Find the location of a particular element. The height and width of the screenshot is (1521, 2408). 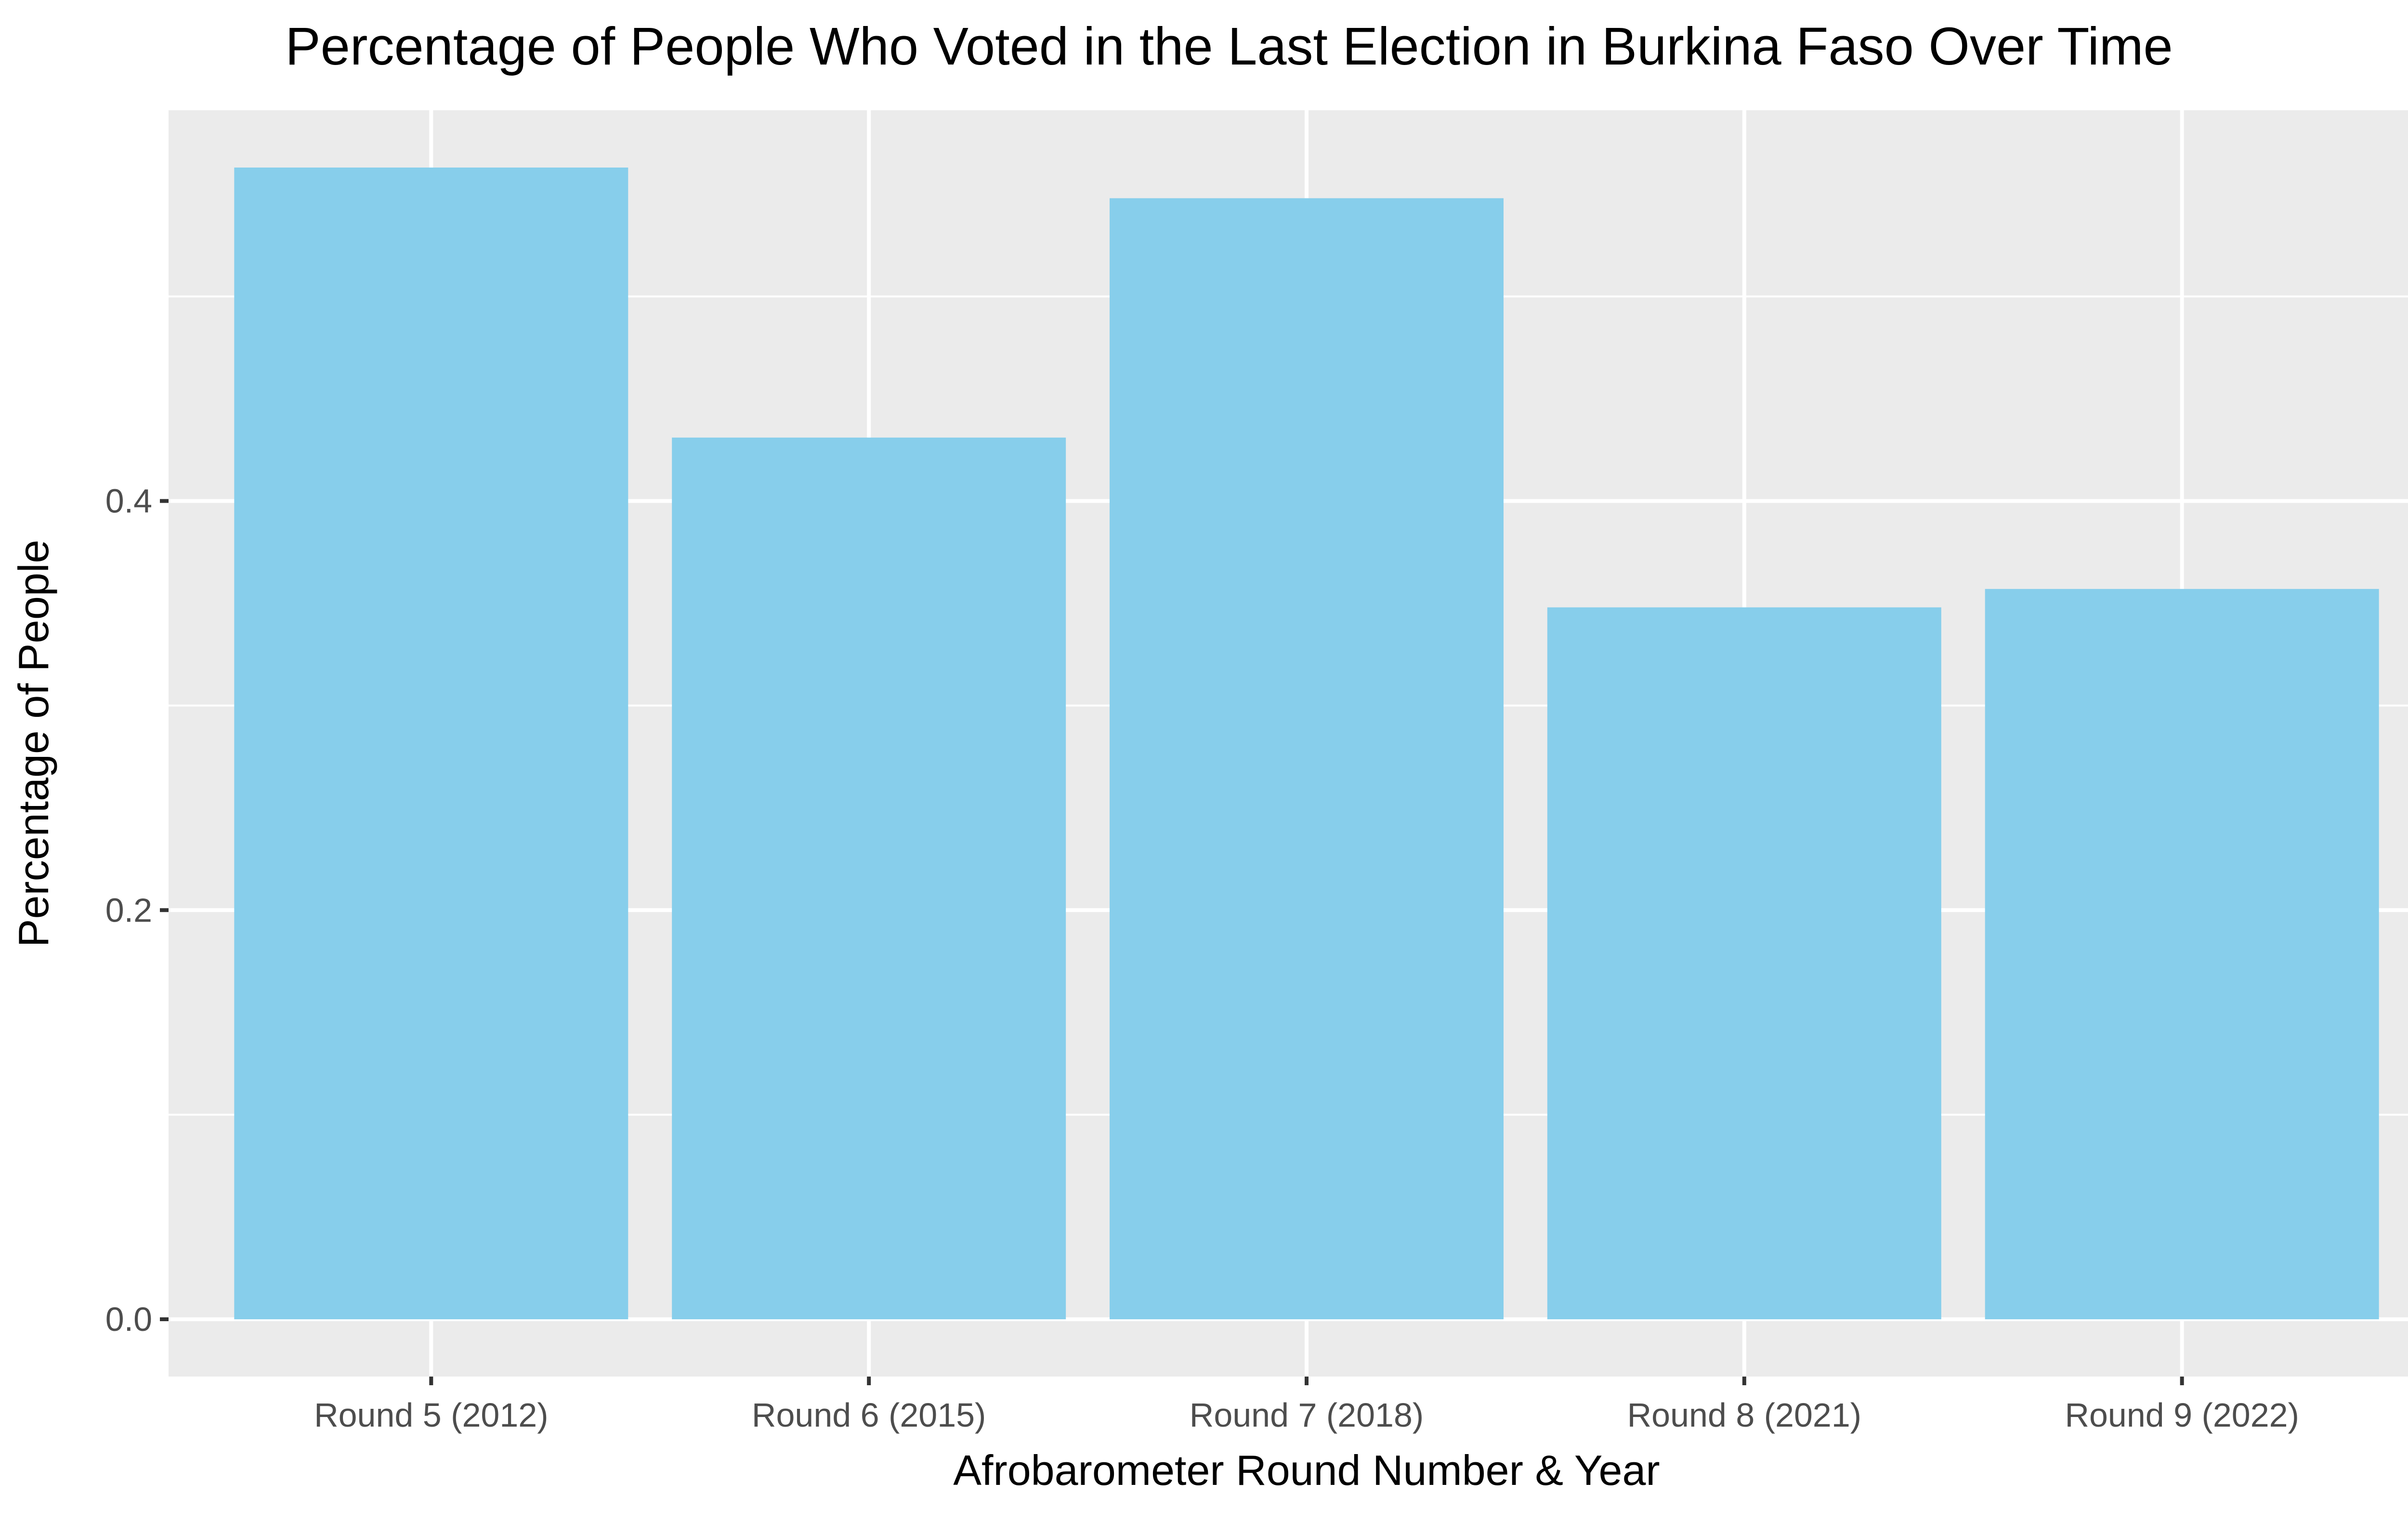

x-axis-title: Afrobarometer Round Number & Year is located at coordinates (1306, 1470).